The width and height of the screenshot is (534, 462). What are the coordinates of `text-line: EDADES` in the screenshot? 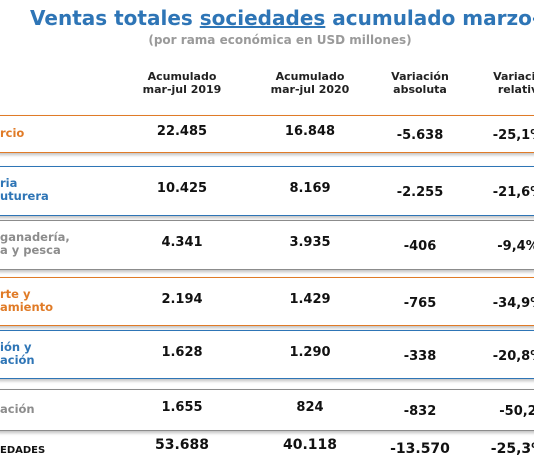 It's located at (23, 450).